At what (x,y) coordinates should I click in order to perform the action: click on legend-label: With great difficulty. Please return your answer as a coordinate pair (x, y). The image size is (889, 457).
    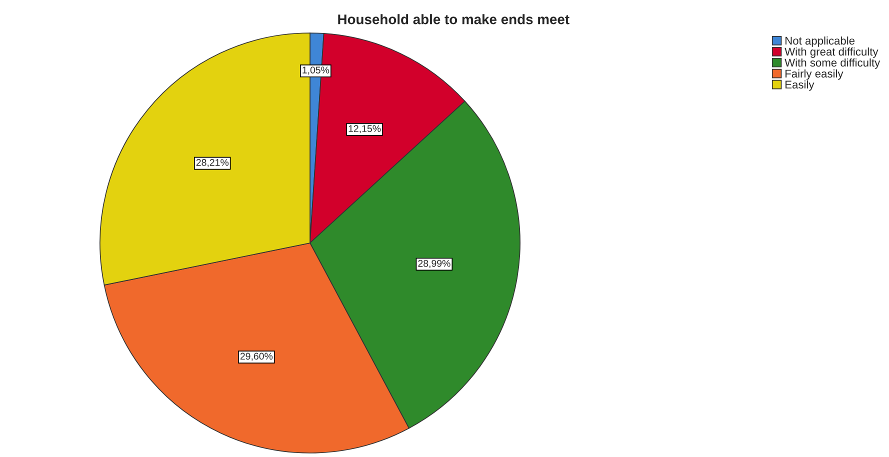
    Looking at the image, I should click on (831, 52).